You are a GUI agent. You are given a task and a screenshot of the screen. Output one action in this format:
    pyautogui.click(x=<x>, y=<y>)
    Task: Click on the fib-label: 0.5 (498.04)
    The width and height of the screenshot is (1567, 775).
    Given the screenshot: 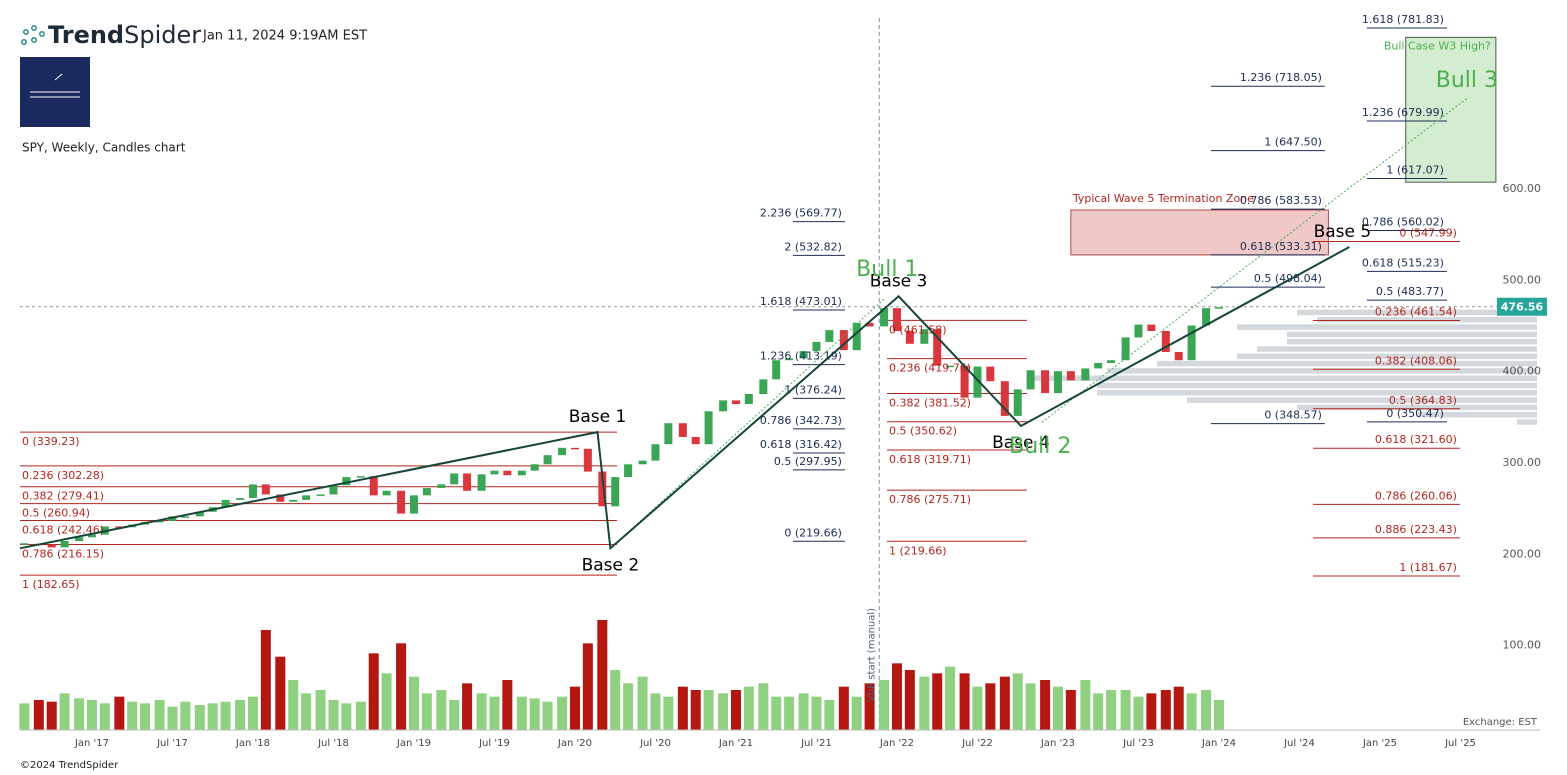 What is the action you would take?
    pyautogui.click(x=1288, y=278)
    